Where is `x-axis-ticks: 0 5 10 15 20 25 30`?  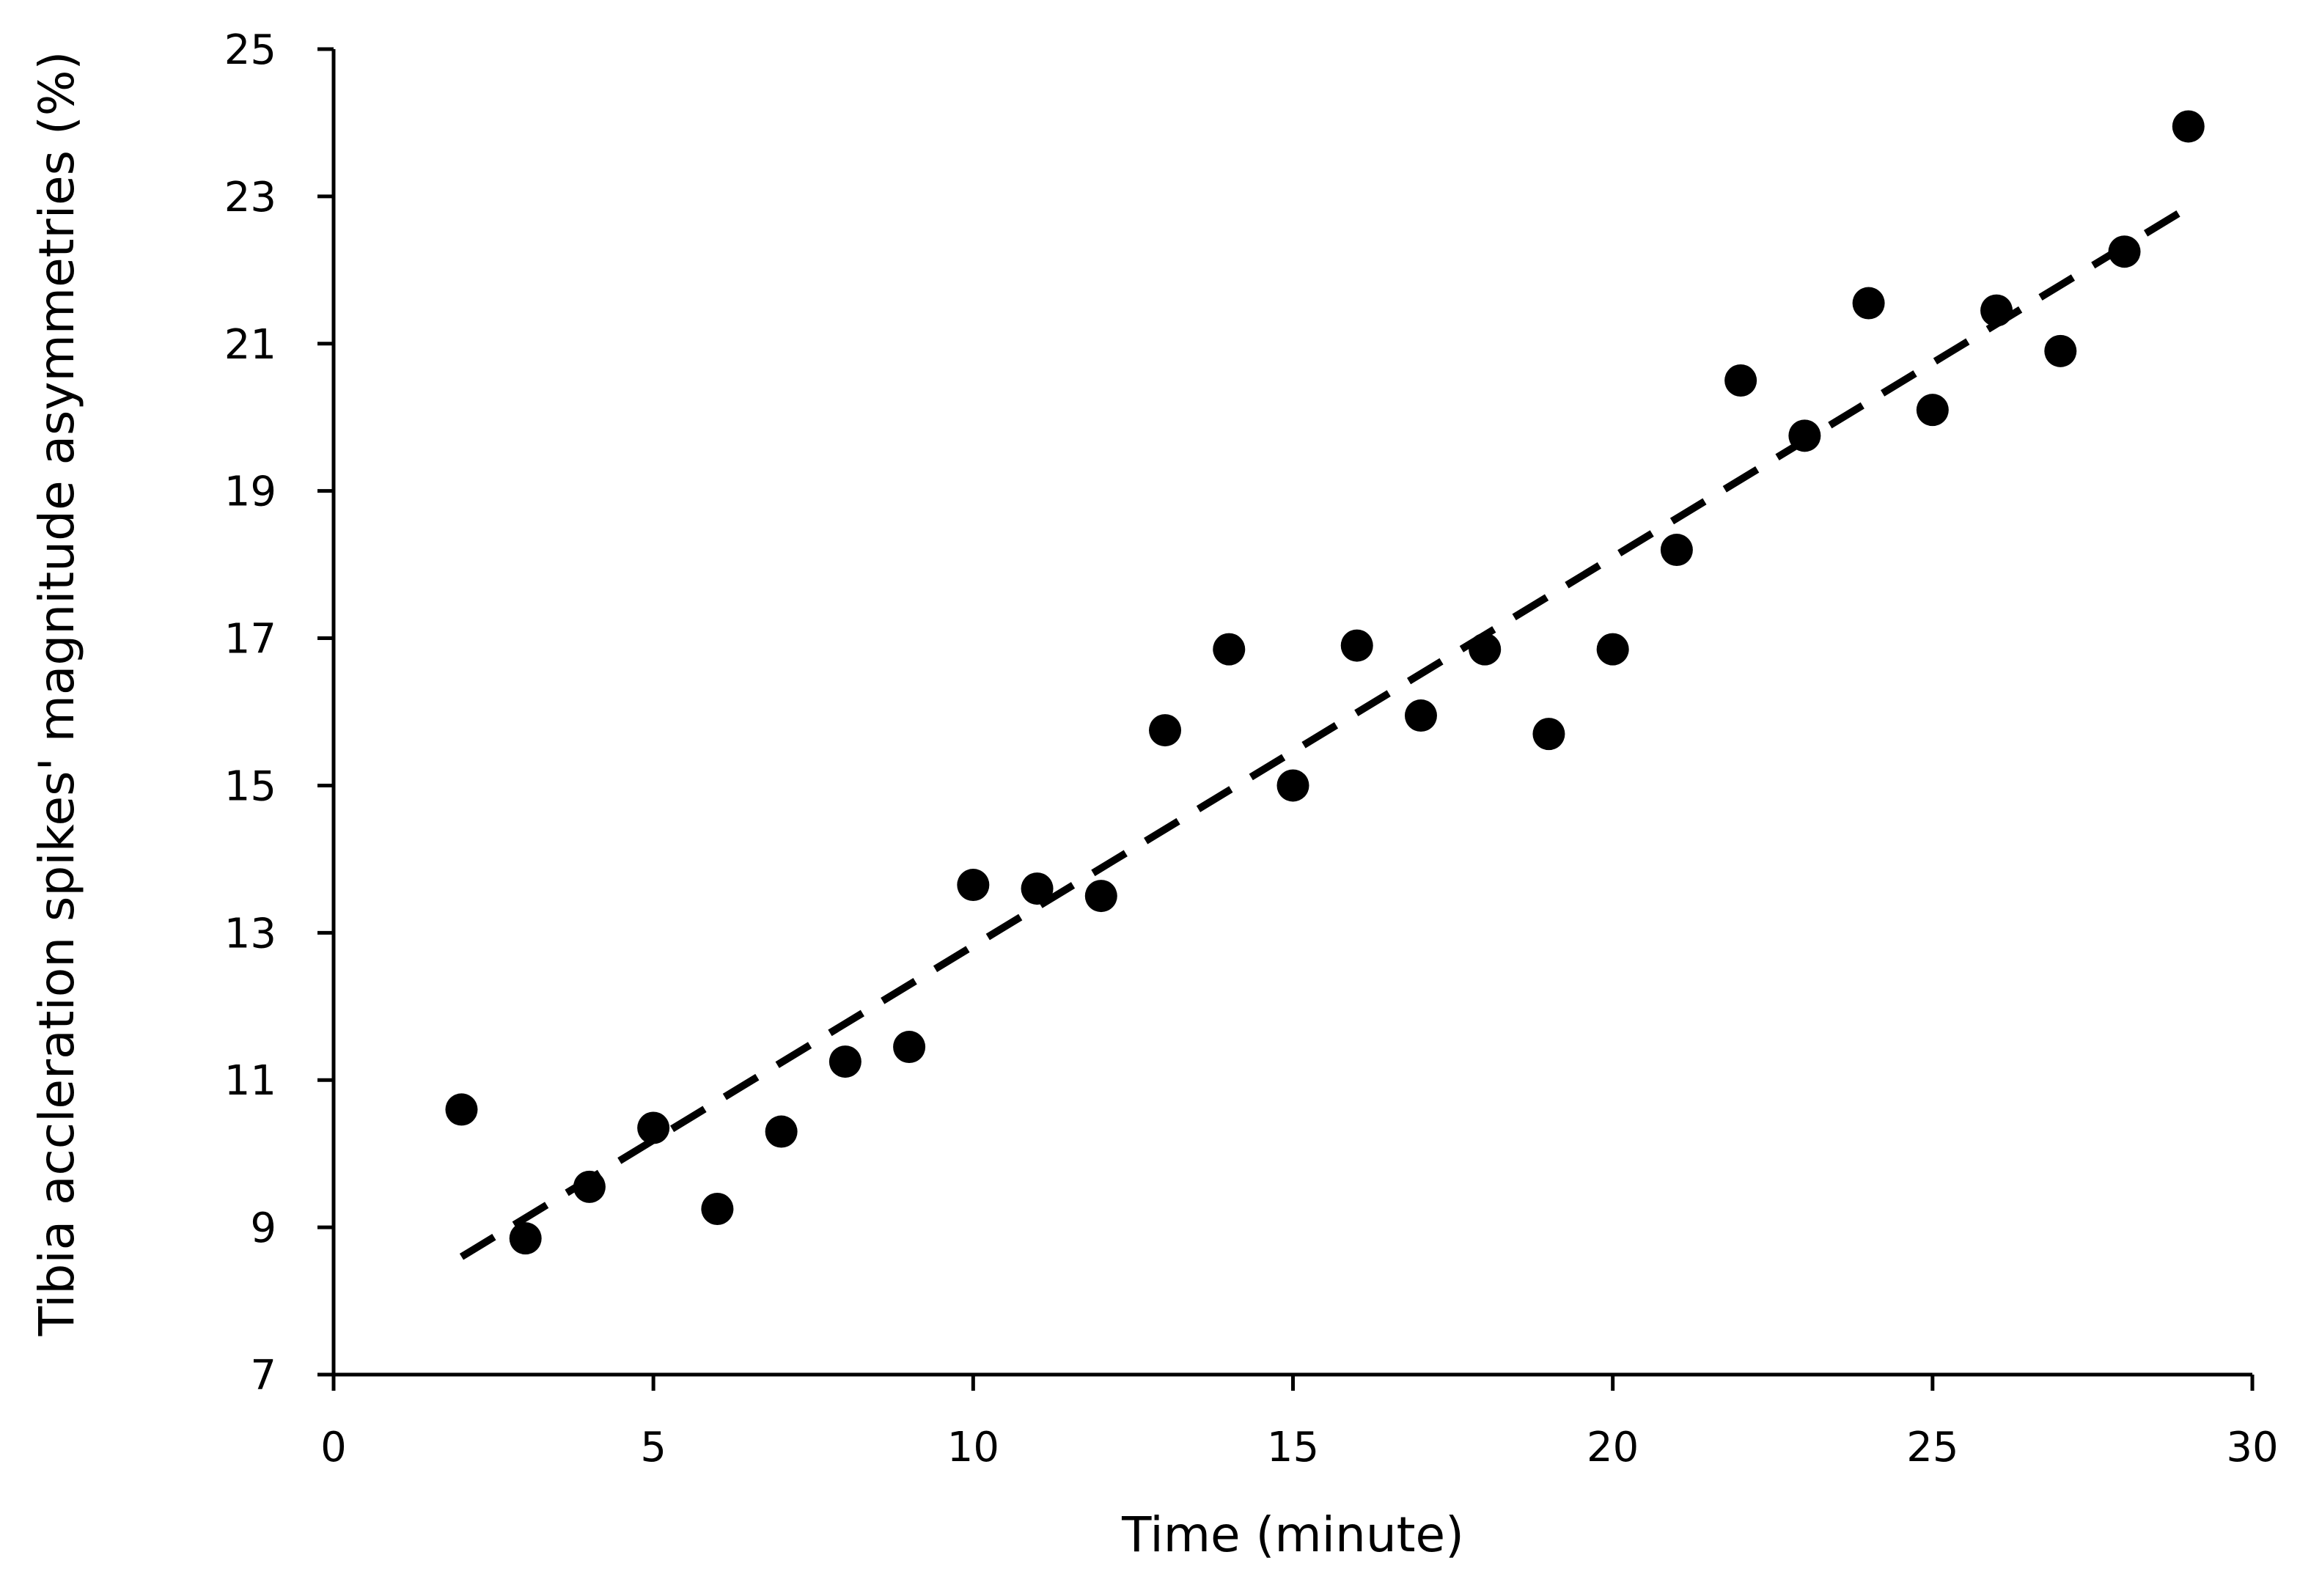 x-axis-ticks: 0 5 10 15 20 25 30 is located at coordinates (1299, 1423).